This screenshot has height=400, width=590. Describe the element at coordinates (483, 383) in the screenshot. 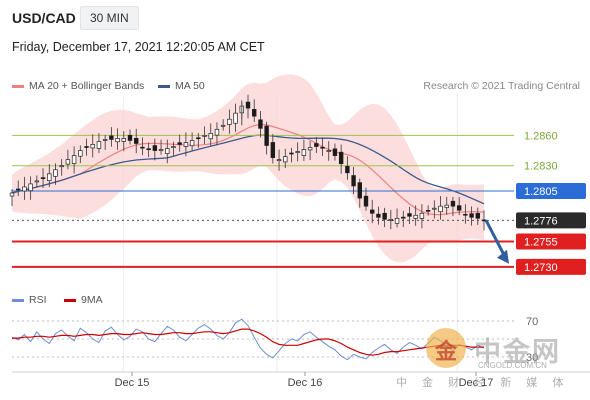

I see `watermark-subtitle: 中 金 财 经 新 媒 体` at that location.